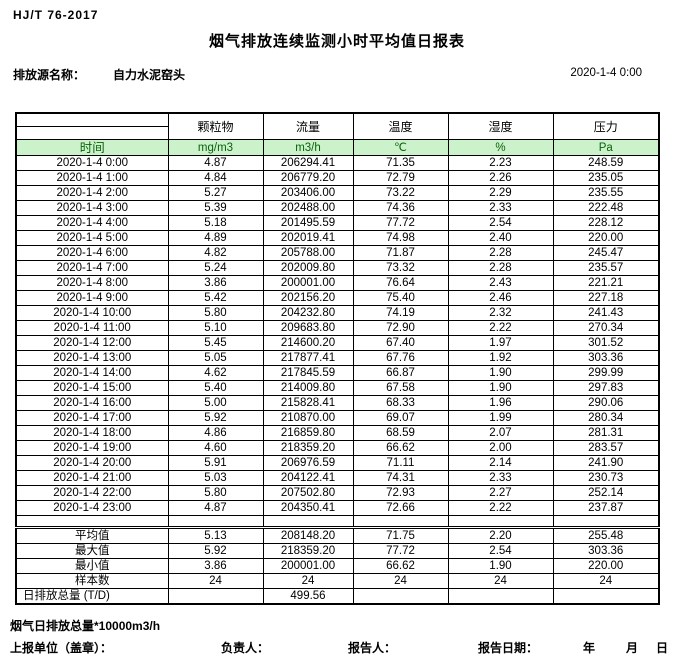 This screenshot has height=662, width=674. Describe the element at coordinates (500, 566) in the screenshot. I see `summary-humidity: 1.90` at that location.